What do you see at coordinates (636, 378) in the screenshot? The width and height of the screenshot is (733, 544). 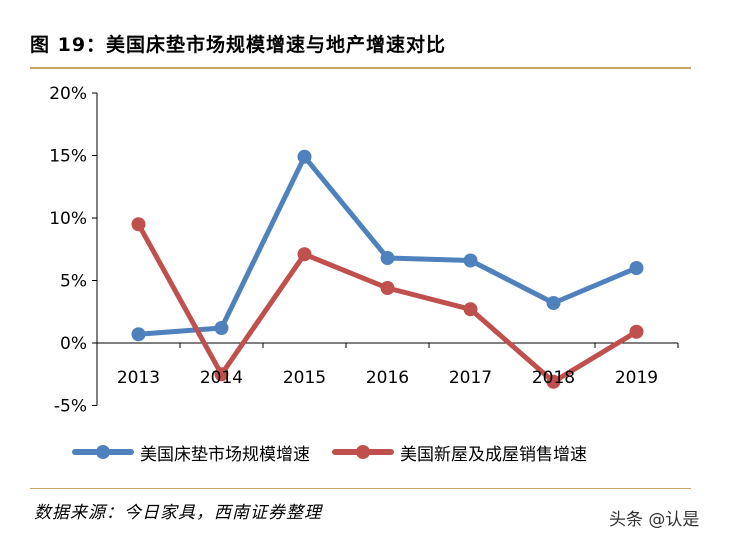 I see `x-tick-label: 2019` at bounding box center [636, 378].